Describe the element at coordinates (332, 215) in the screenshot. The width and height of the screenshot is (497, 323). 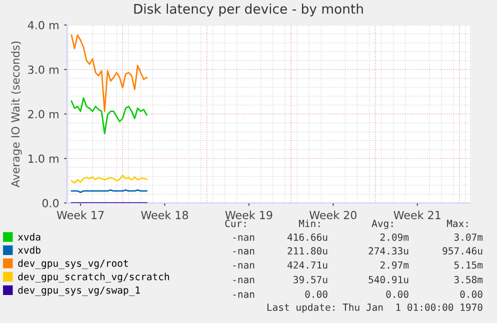
I see `x-tick-label: Week 20` at that location.